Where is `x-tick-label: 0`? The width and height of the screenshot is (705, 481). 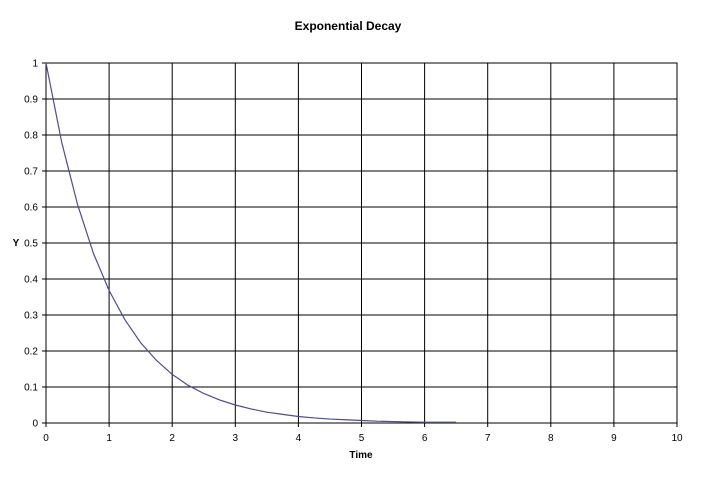 x-tick-label: 0 is located at coordinates (46, 438).